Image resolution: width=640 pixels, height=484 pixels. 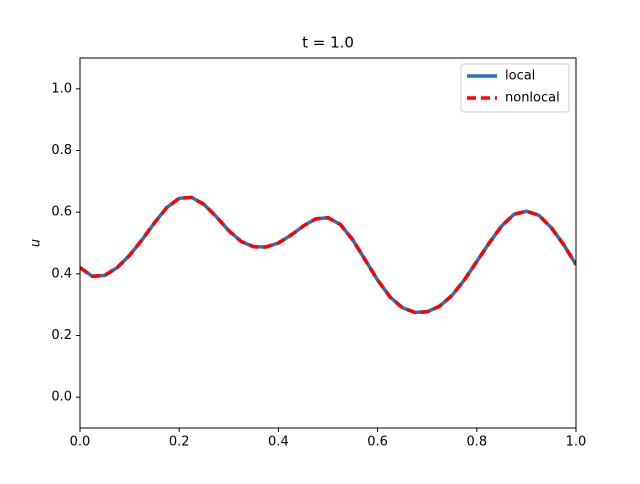 What do you see at coordinates (532, 98) in the screenshot?
I see `legend-label: nonlocal` at bounding box center [532, 98].